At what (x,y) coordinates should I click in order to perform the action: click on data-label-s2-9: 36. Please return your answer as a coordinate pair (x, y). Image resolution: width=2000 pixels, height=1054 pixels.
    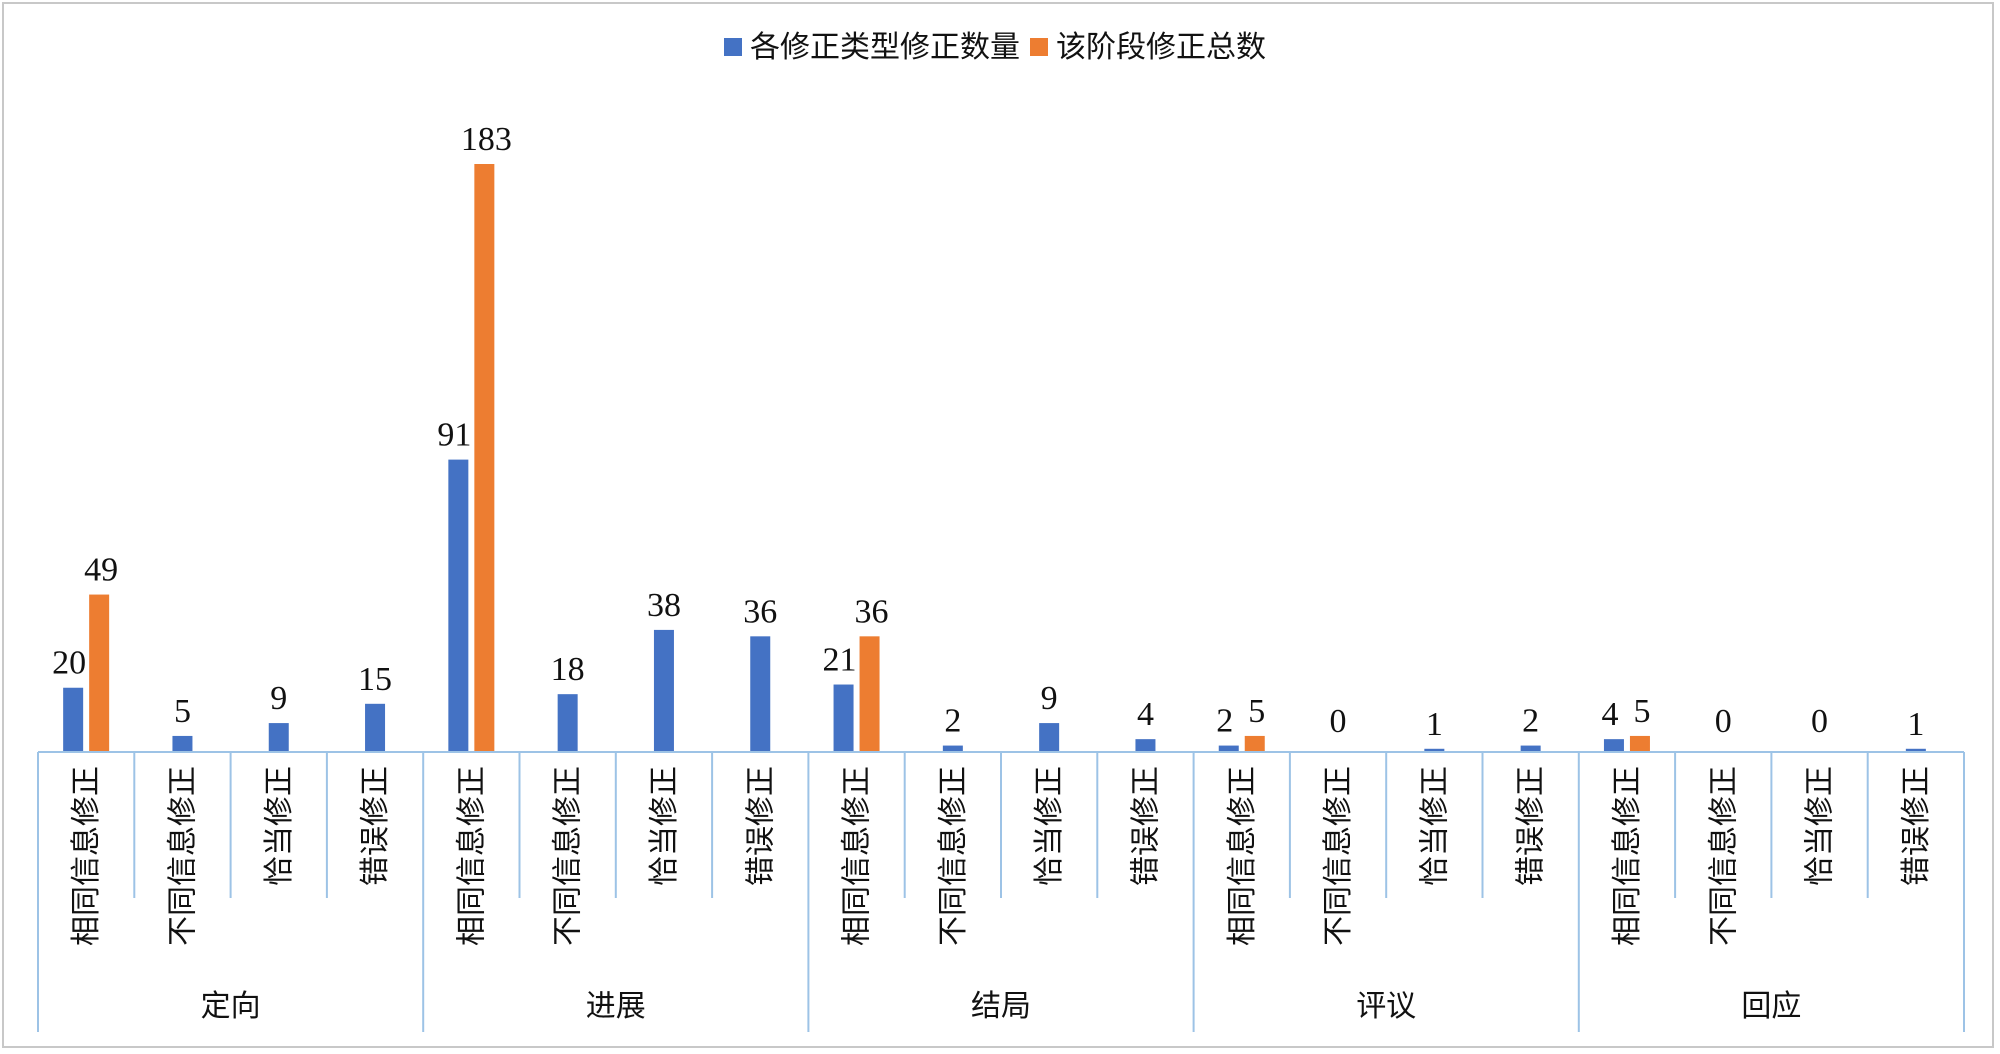
    Looking at the image, I should click on (872, 611).